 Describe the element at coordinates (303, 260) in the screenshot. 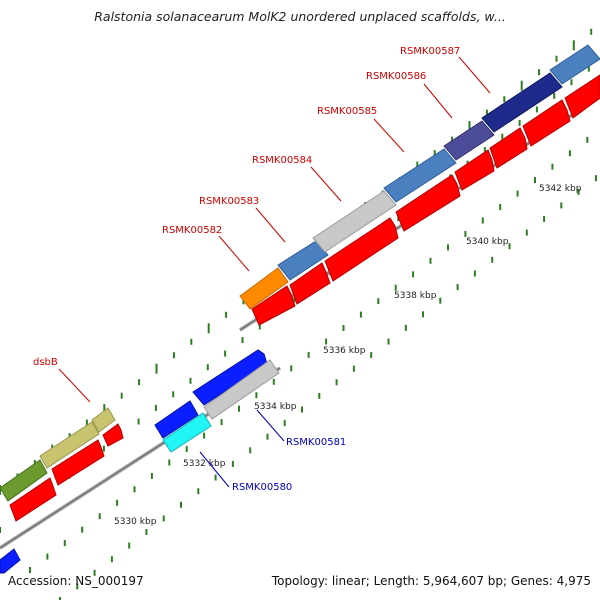

I see `feature-RSMK00583` at that location.